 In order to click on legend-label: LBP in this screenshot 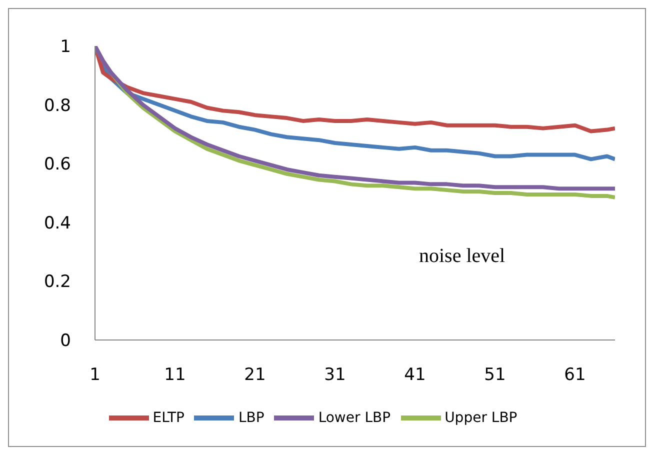, I will do `click(251, 418)`.